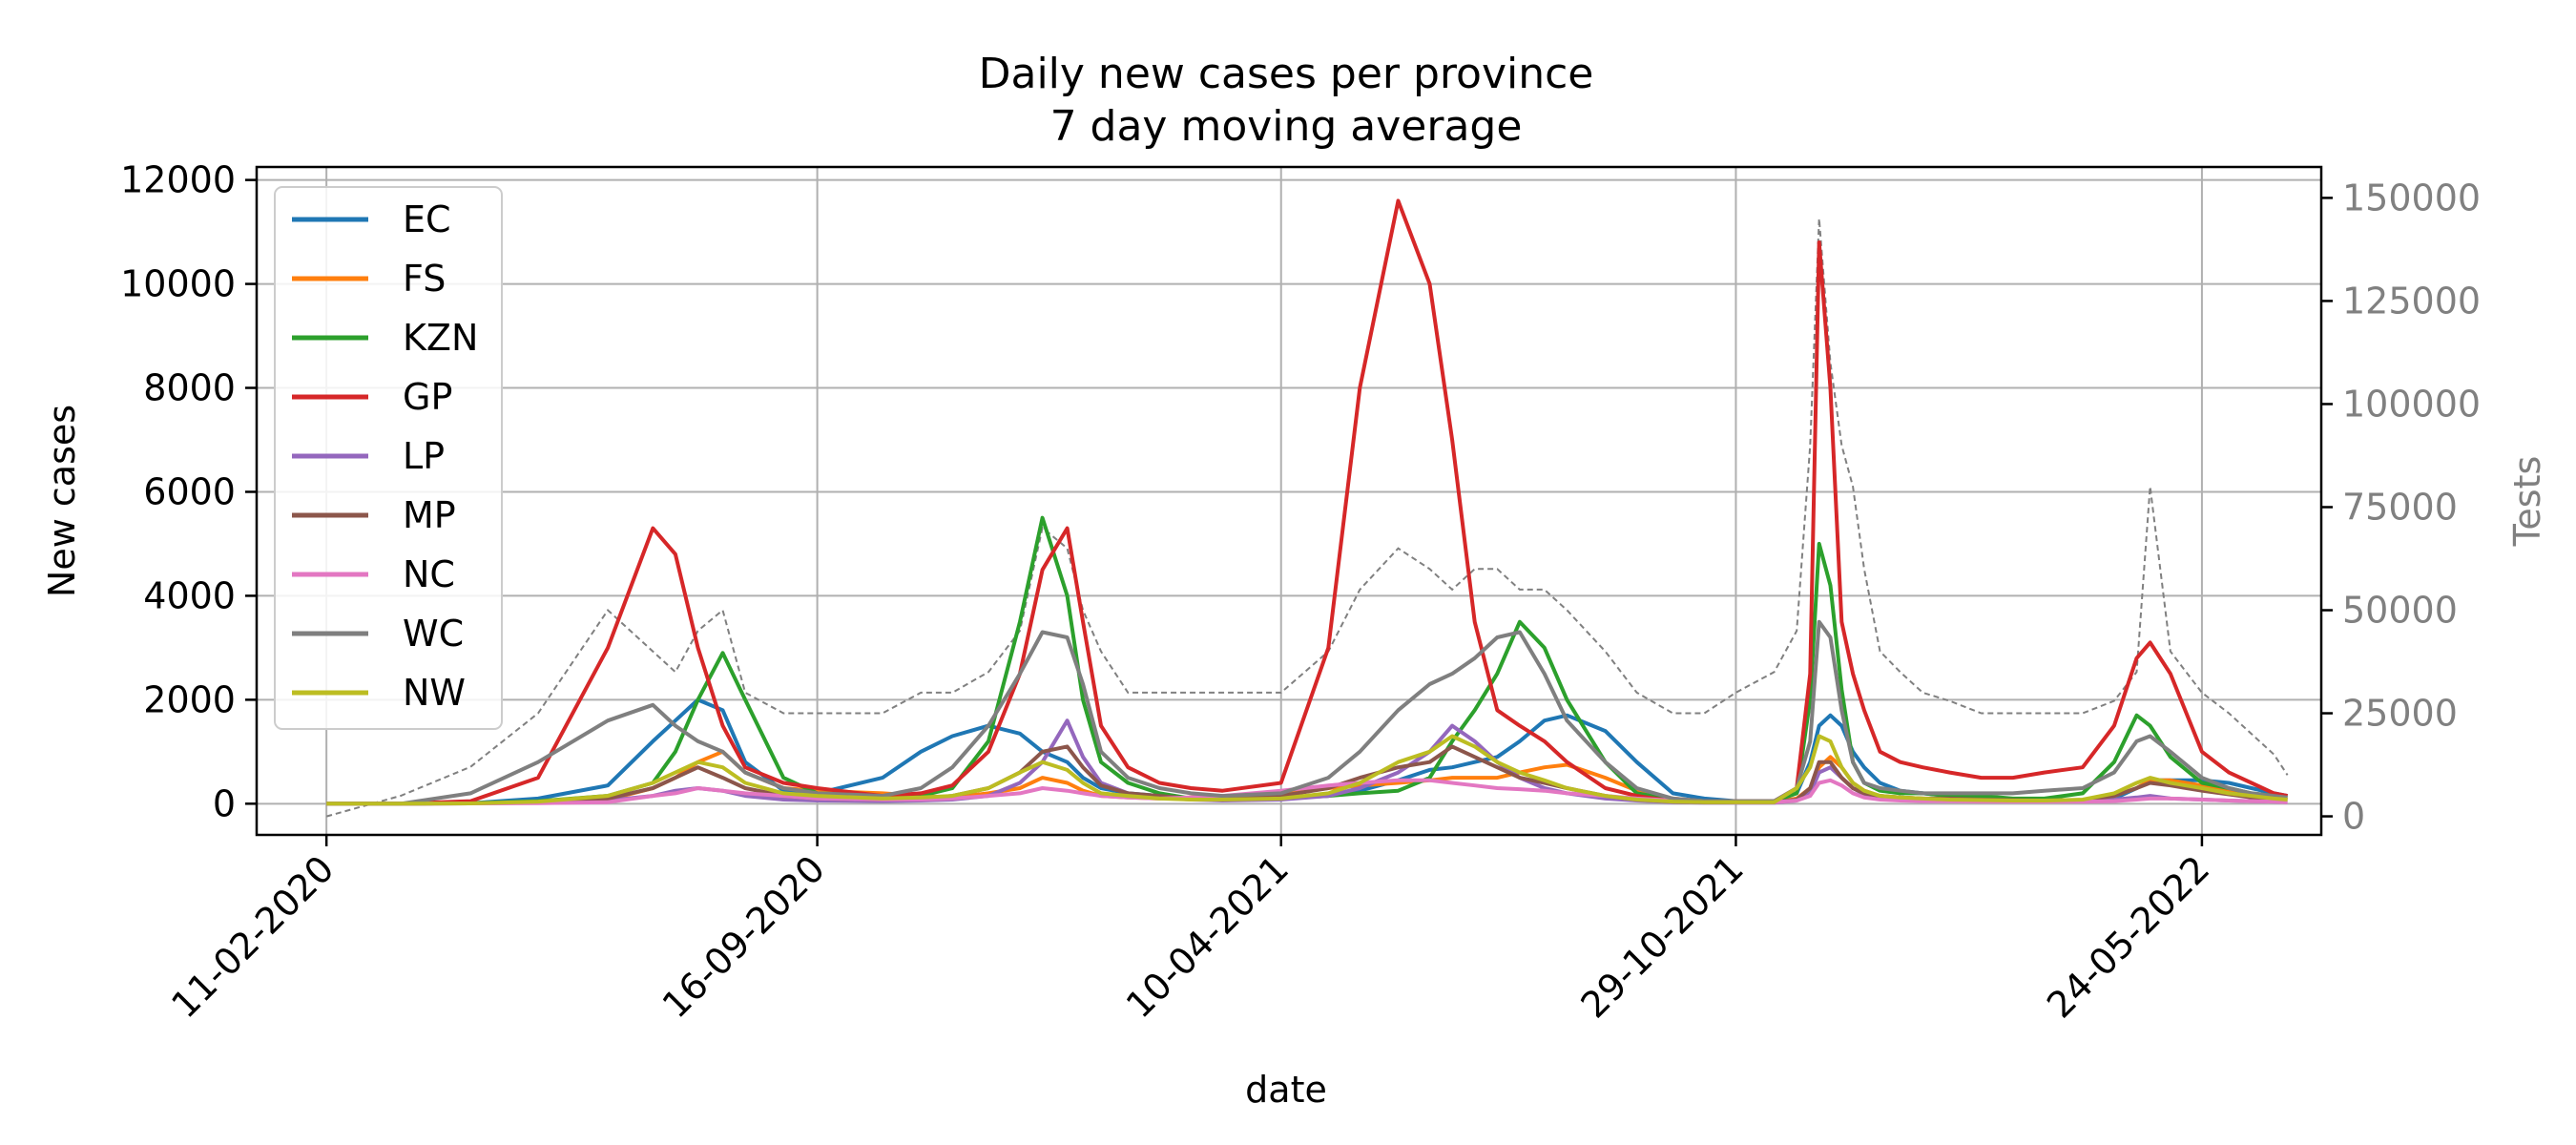  What do you see at coordinates (2527, 502) in the screenshot?
I see `y2-axis-label: Tests` at bounding box center [2527, 502].